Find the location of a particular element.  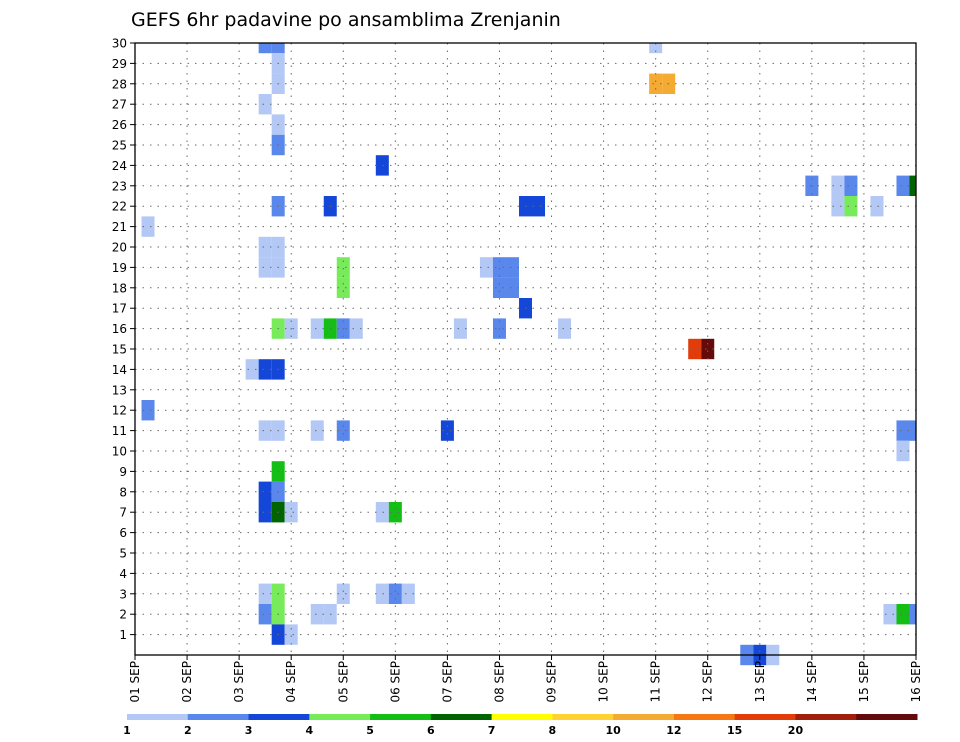

y-tick-label: 30 is located at coordinates (119, 44).